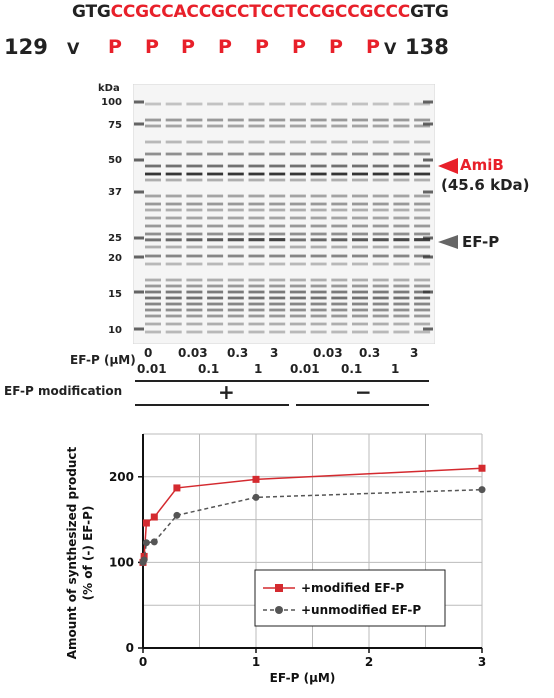 Image resolution: width=554 pixels, height=698 pixels. I want to click on y-tick-label: 200, so click(121, 477).